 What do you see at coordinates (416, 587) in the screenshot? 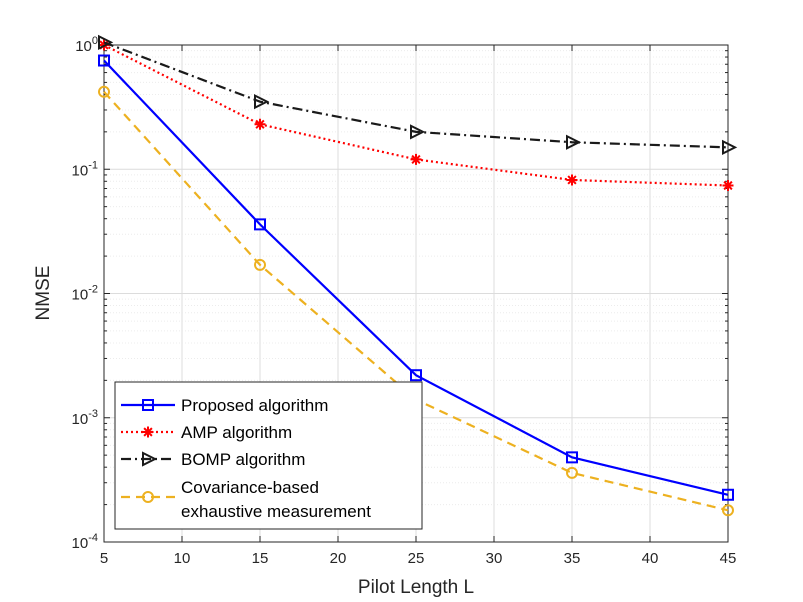
I see `x-axis-label: Pilot Length L` at bounding box center [416, 587].